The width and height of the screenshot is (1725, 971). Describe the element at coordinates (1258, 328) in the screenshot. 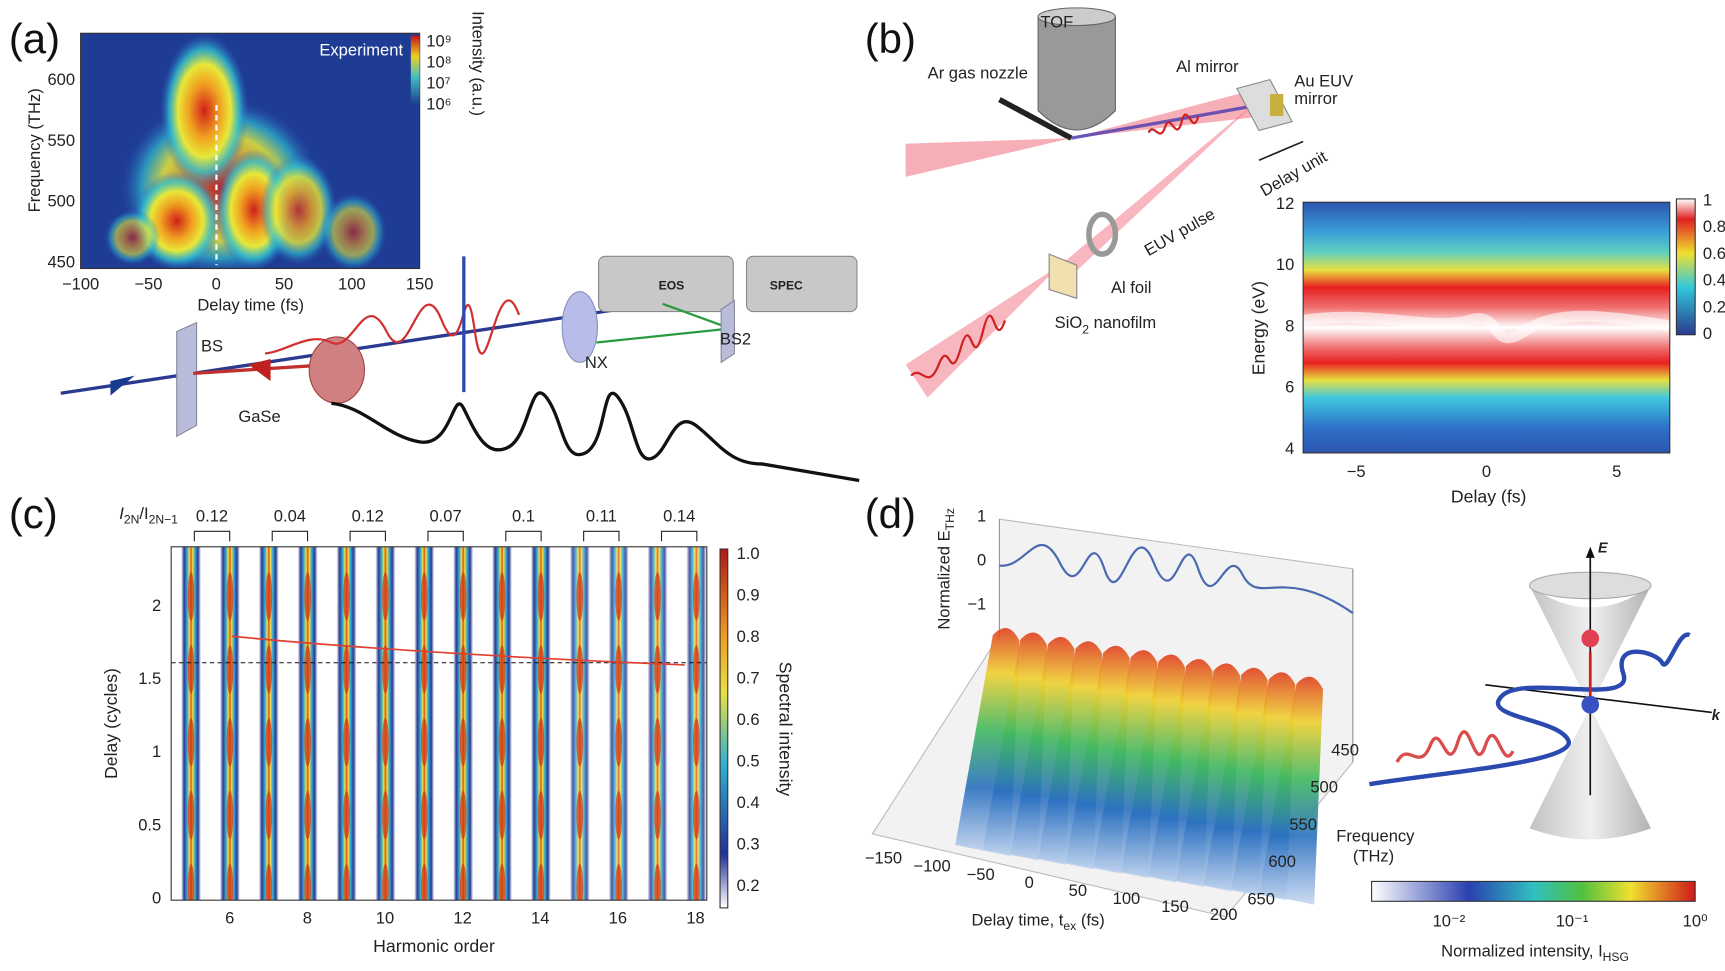

I see `y-axis-label: Energy (eV)` at that location.